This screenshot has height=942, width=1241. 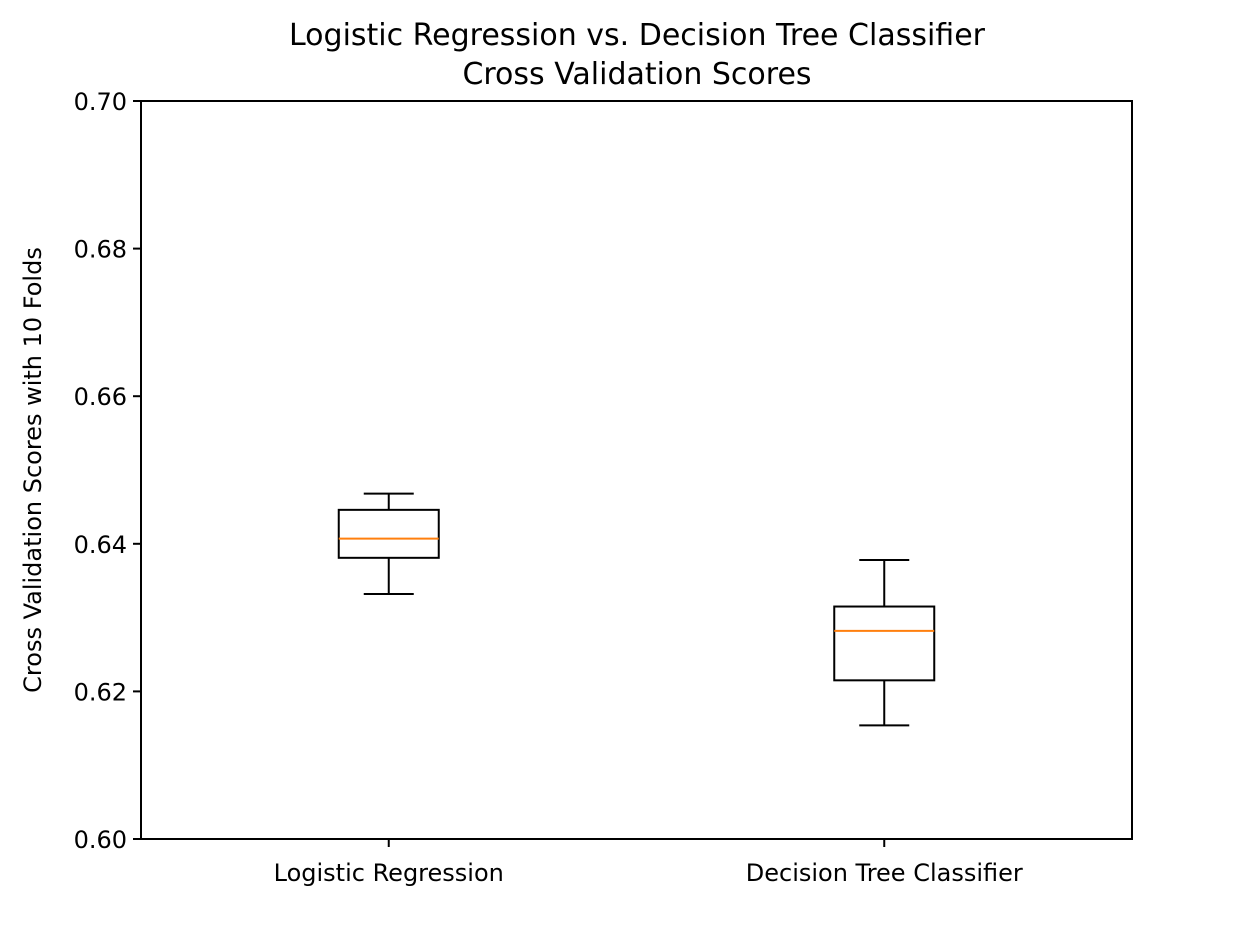 I want to click on box-logistic-regression, so click(x=388, y=543).